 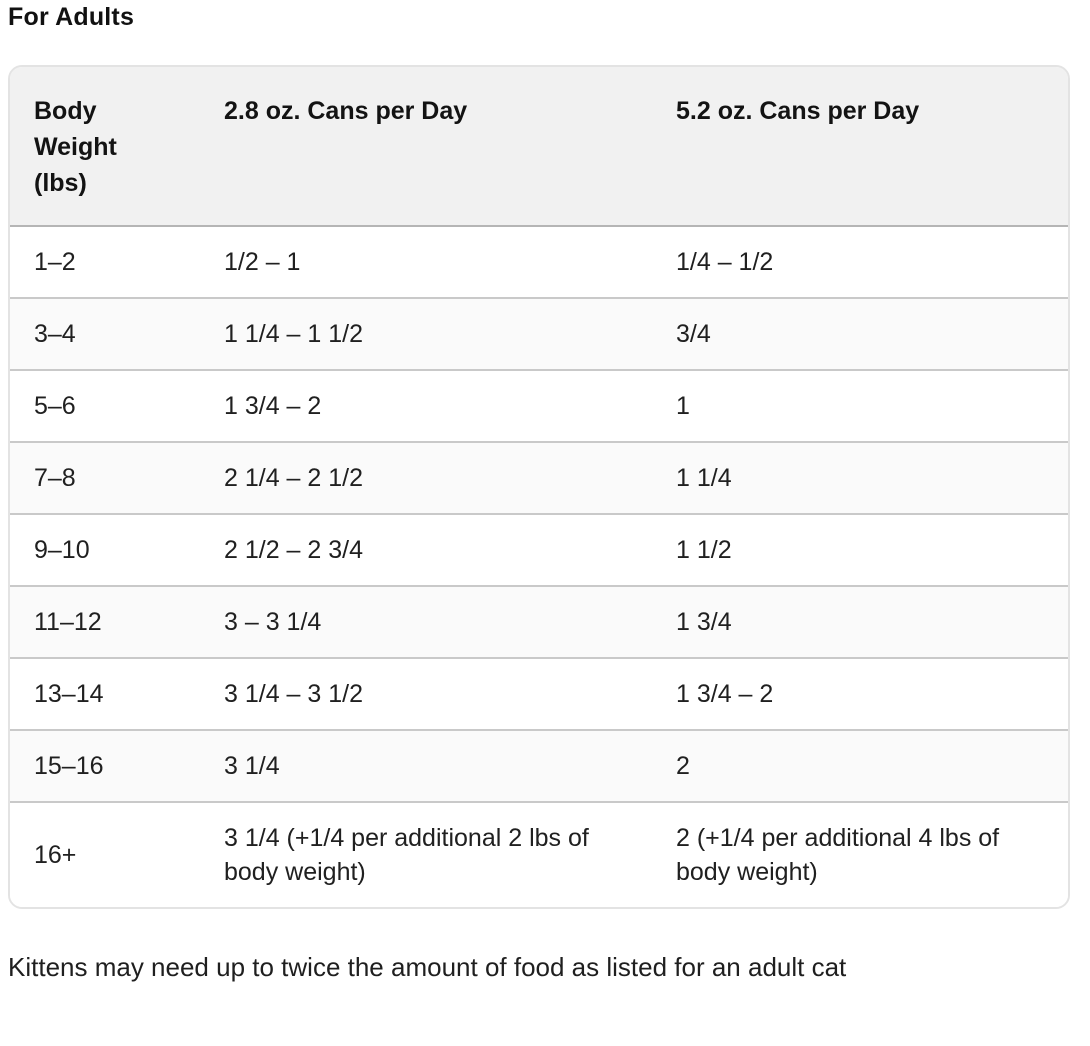 I want to click on body-weight-cell: 11–12, so click(x=105, y=621).